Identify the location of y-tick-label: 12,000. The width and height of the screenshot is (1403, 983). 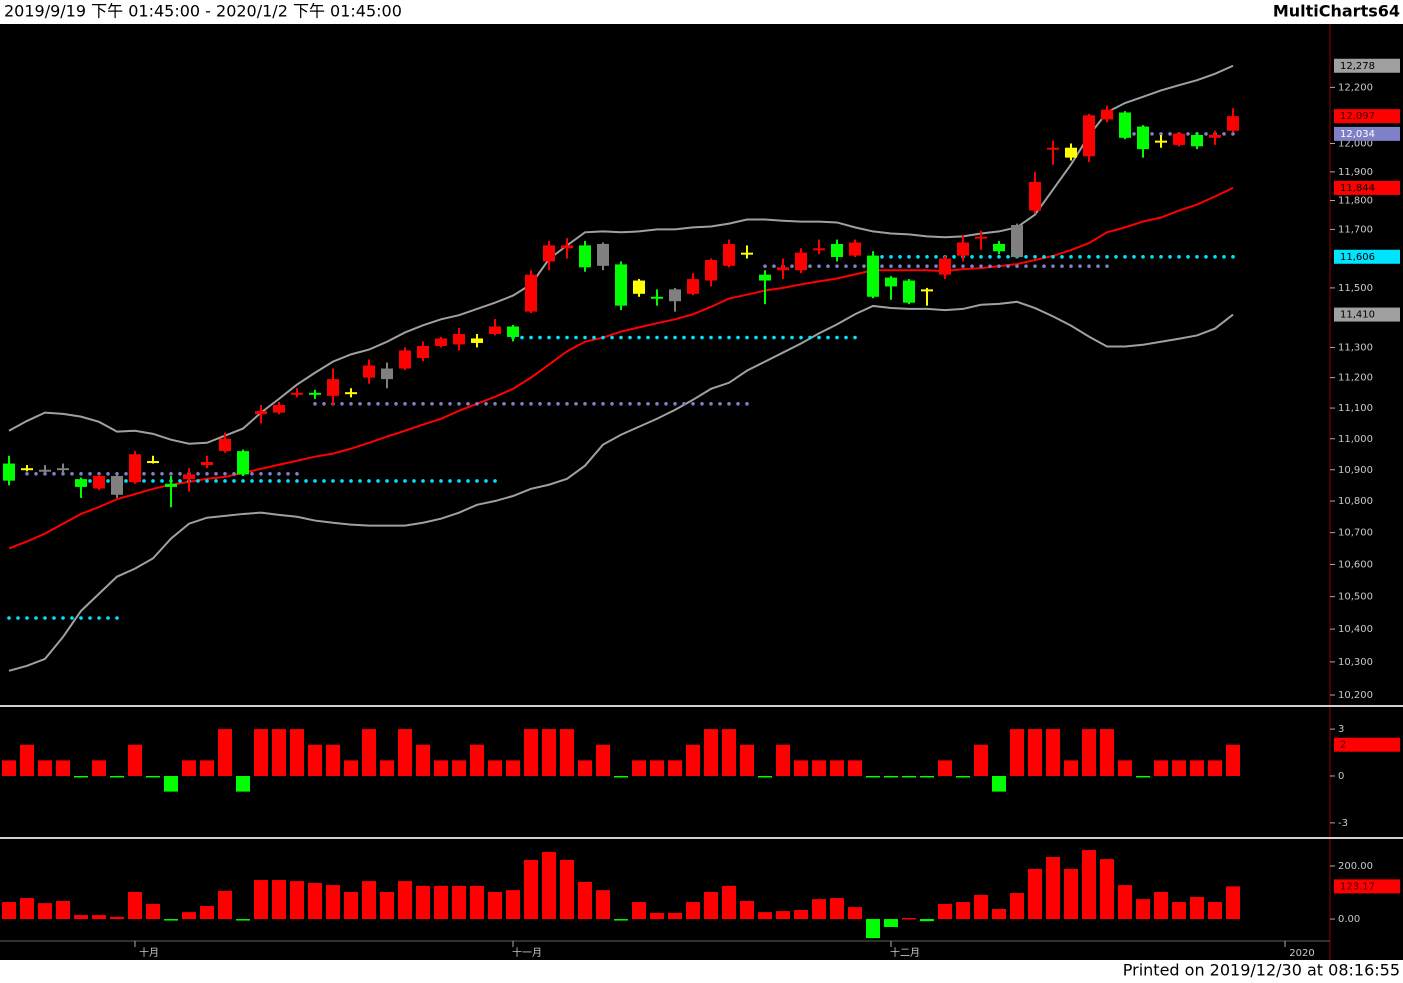
(1355, 143).